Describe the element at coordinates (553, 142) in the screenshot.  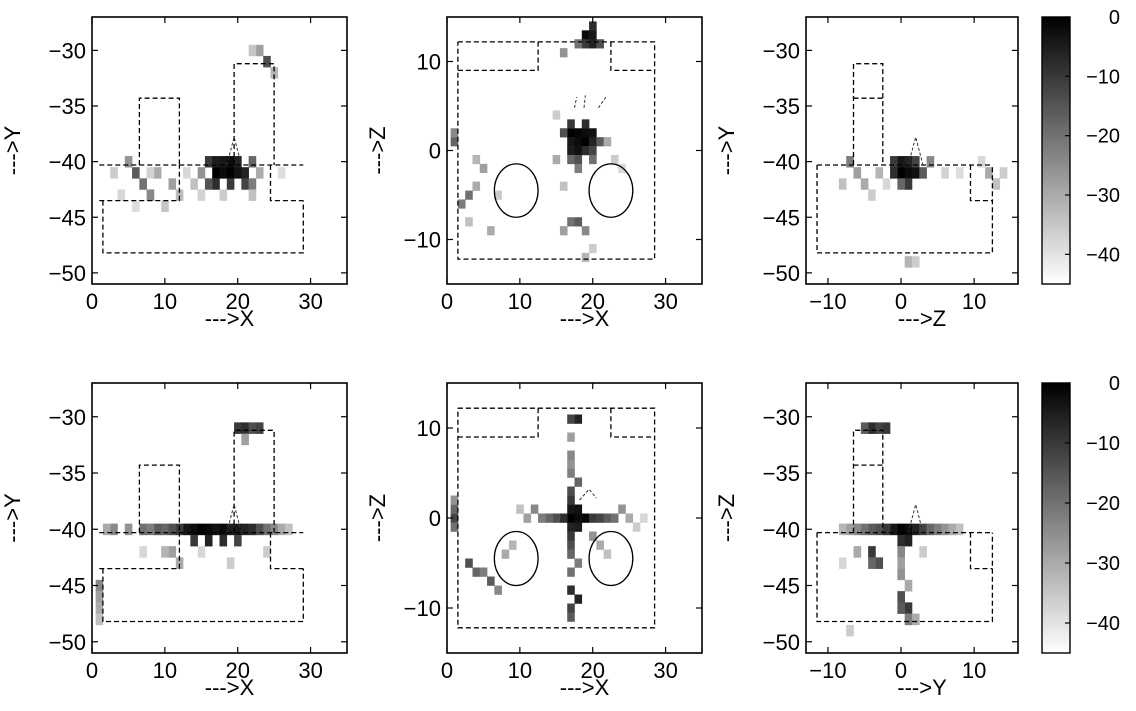
I see `panel-2-plot-area` at that location.